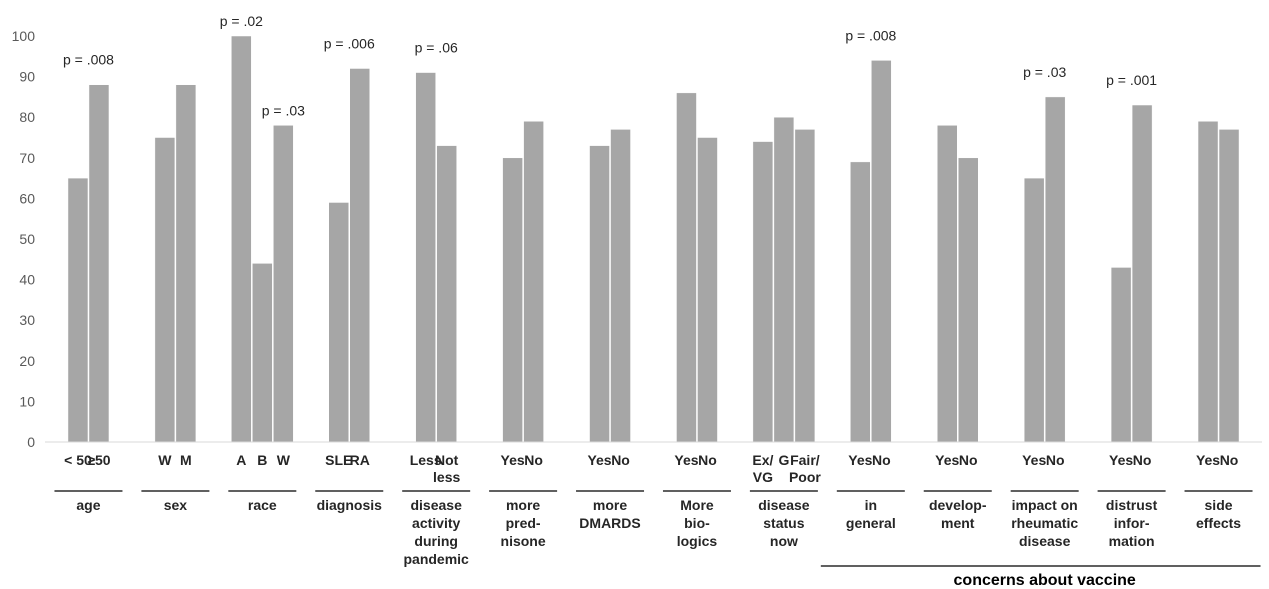  What do you see at coordinates (697, 505) in the screenshot?
I see `group-label-line: More` at bounding box center [697, 505].